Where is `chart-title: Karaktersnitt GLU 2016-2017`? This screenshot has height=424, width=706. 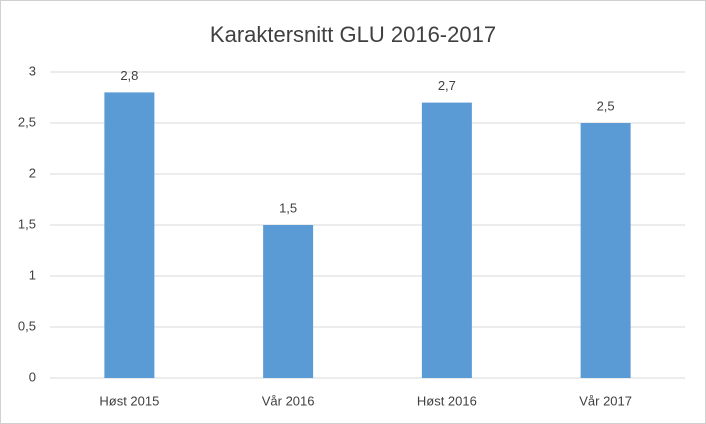
chart-title: Karaktersnitt GLU 2016-2017 is located at coordinates (353, 34).